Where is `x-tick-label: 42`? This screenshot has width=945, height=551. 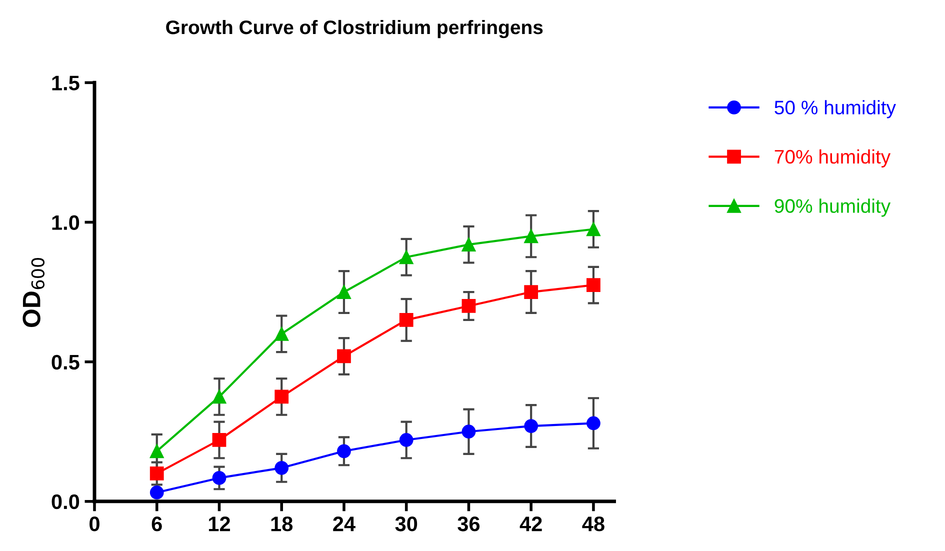 x-tick-label: 42 is located at coordinates (531, 524).